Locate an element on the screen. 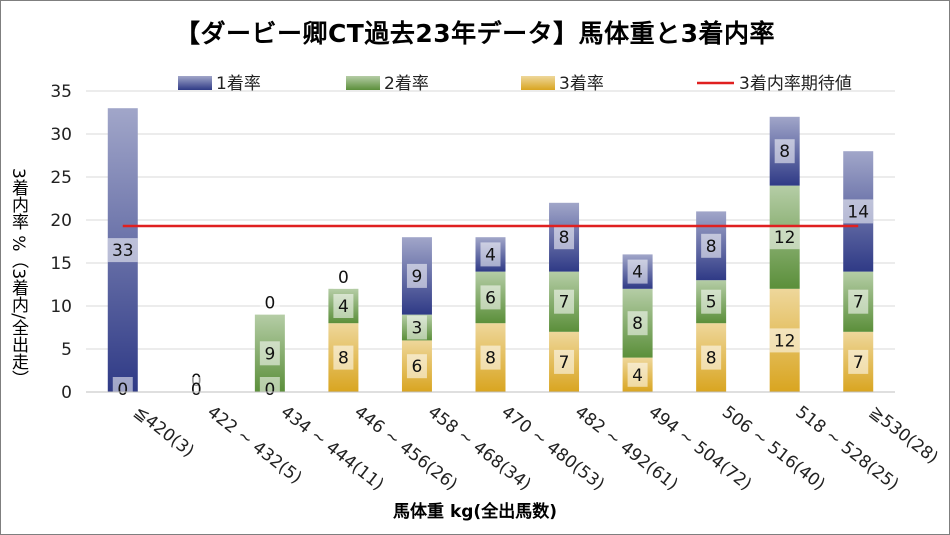  y-tick-label: 10 is located at coordinates (61, 307).